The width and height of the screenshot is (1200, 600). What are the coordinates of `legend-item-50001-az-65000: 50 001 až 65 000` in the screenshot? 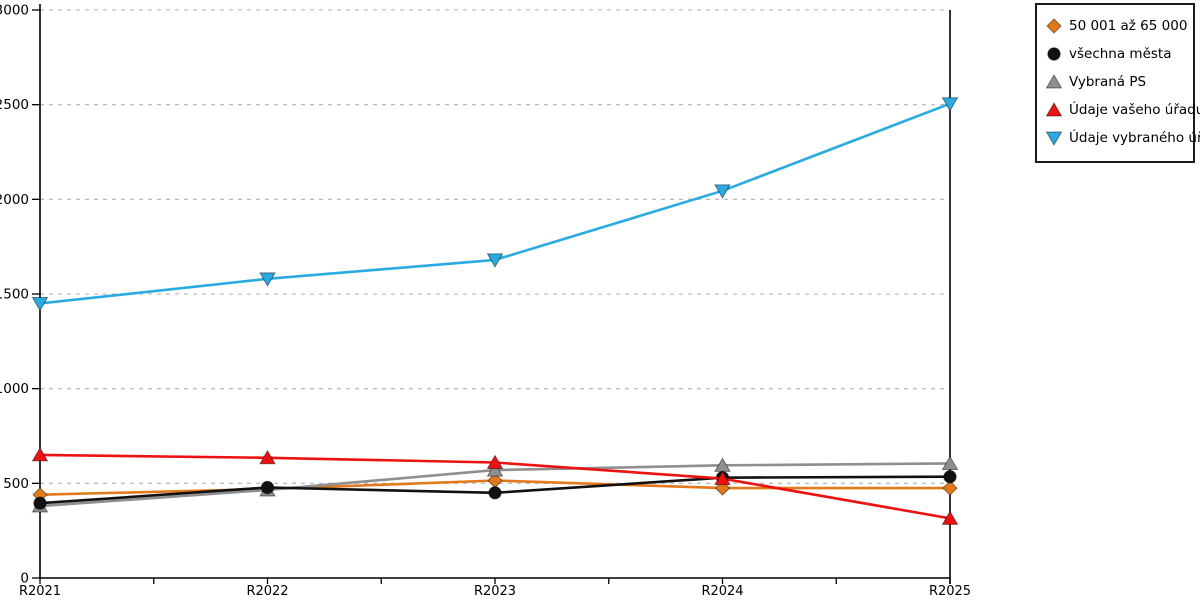 It's located at (1117, 26).